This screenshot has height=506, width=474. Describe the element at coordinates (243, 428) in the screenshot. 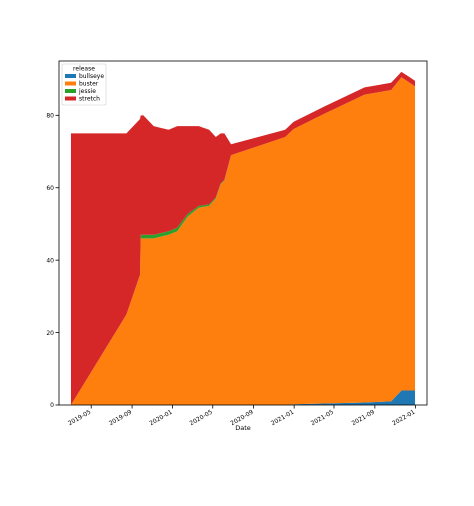

I see `x-axis-label: Date` at that location.